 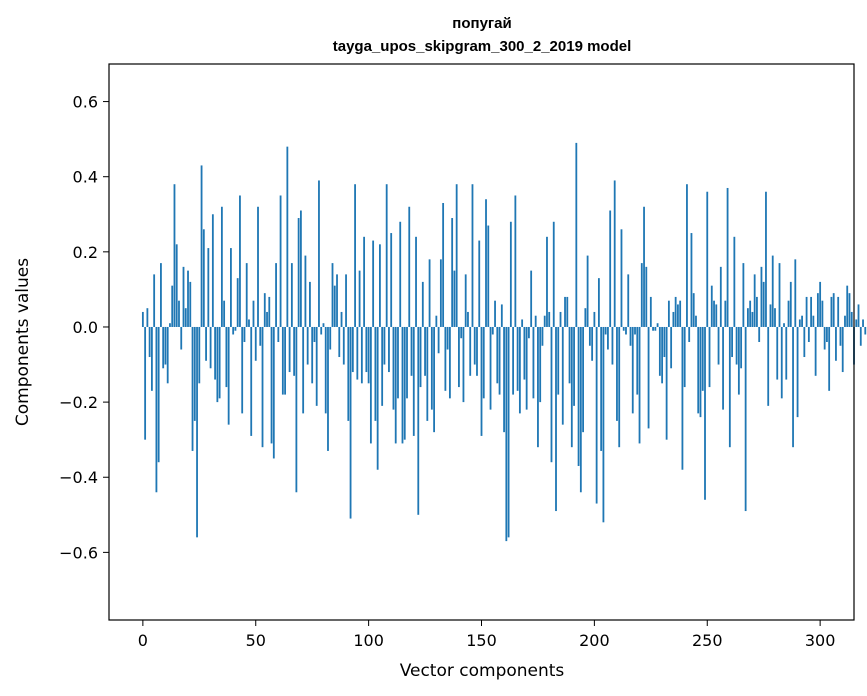 What do you see at coordinates (85, 327) in the screenshot?
I see `y-tick-label: 0.0` at bounding box center [85, 327].